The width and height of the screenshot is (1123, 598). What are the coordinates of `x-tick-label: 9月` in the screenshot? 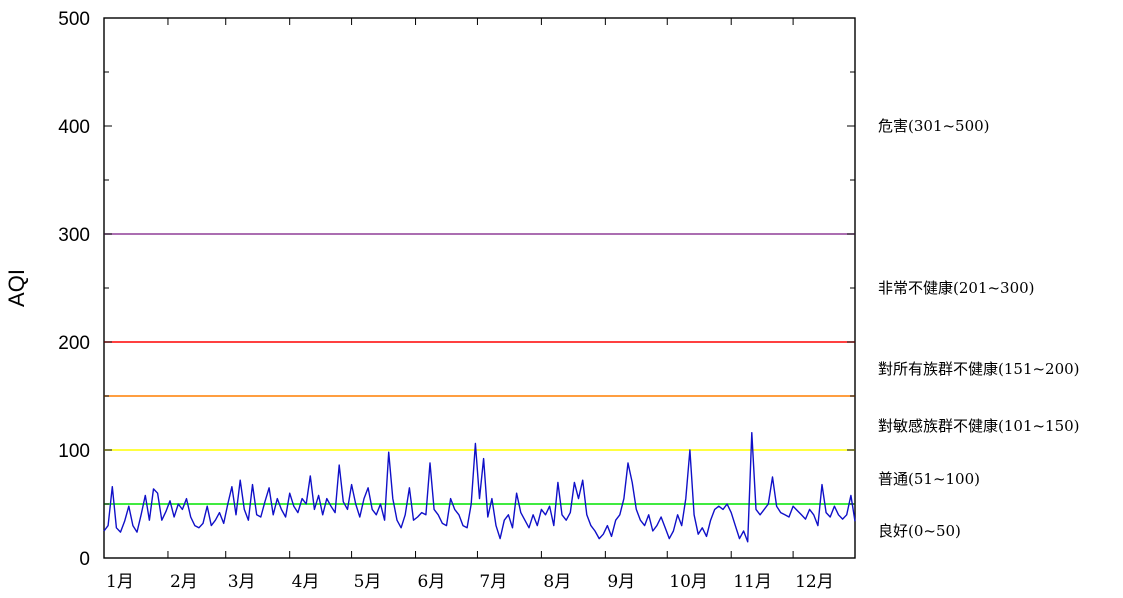 It's located at (621, 582).